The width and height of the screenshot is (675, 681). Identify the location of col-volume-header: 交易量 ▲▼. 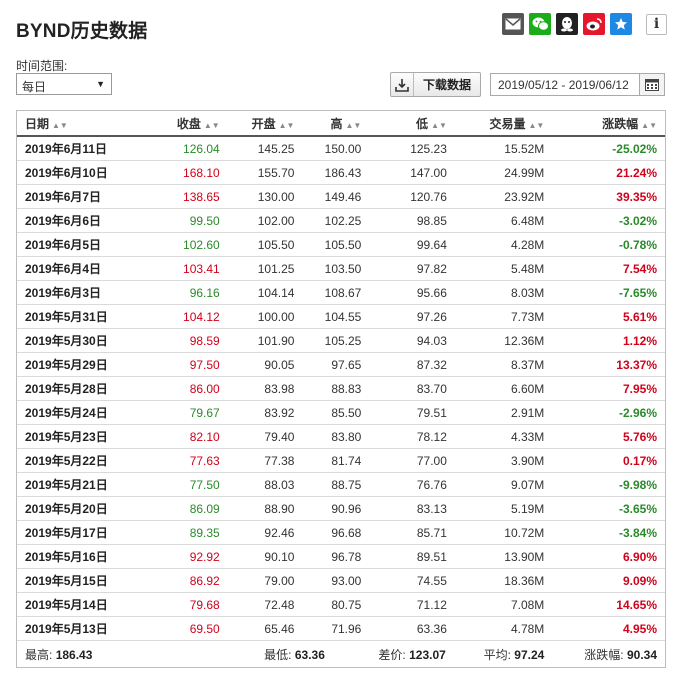
(503, 124).